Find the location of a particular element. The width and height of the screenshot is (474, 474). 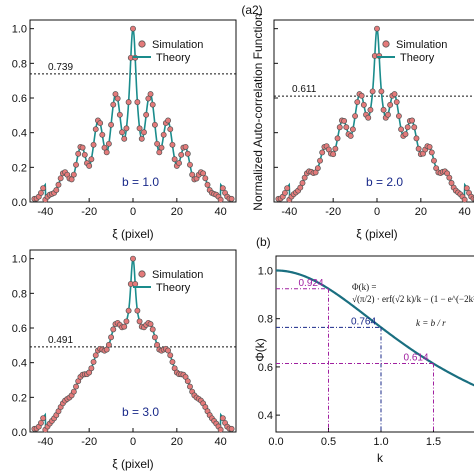

b-parameter-label: b = 1.0 is located at coordinates (140, 182).